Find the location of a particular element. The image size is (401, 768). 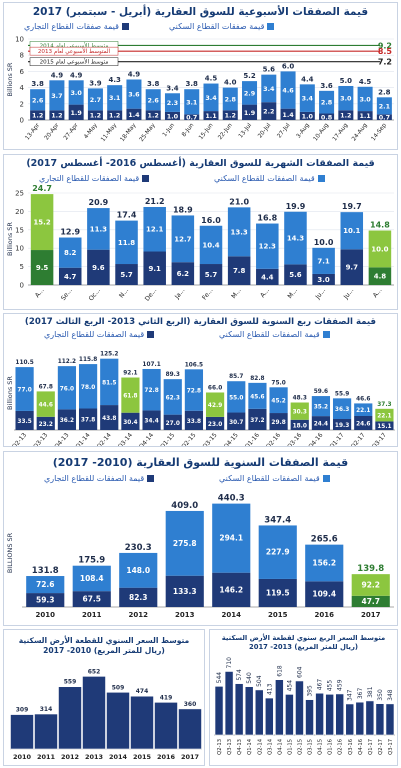

x-tick-label: Q3-14 is located at coordinates (125, 439).